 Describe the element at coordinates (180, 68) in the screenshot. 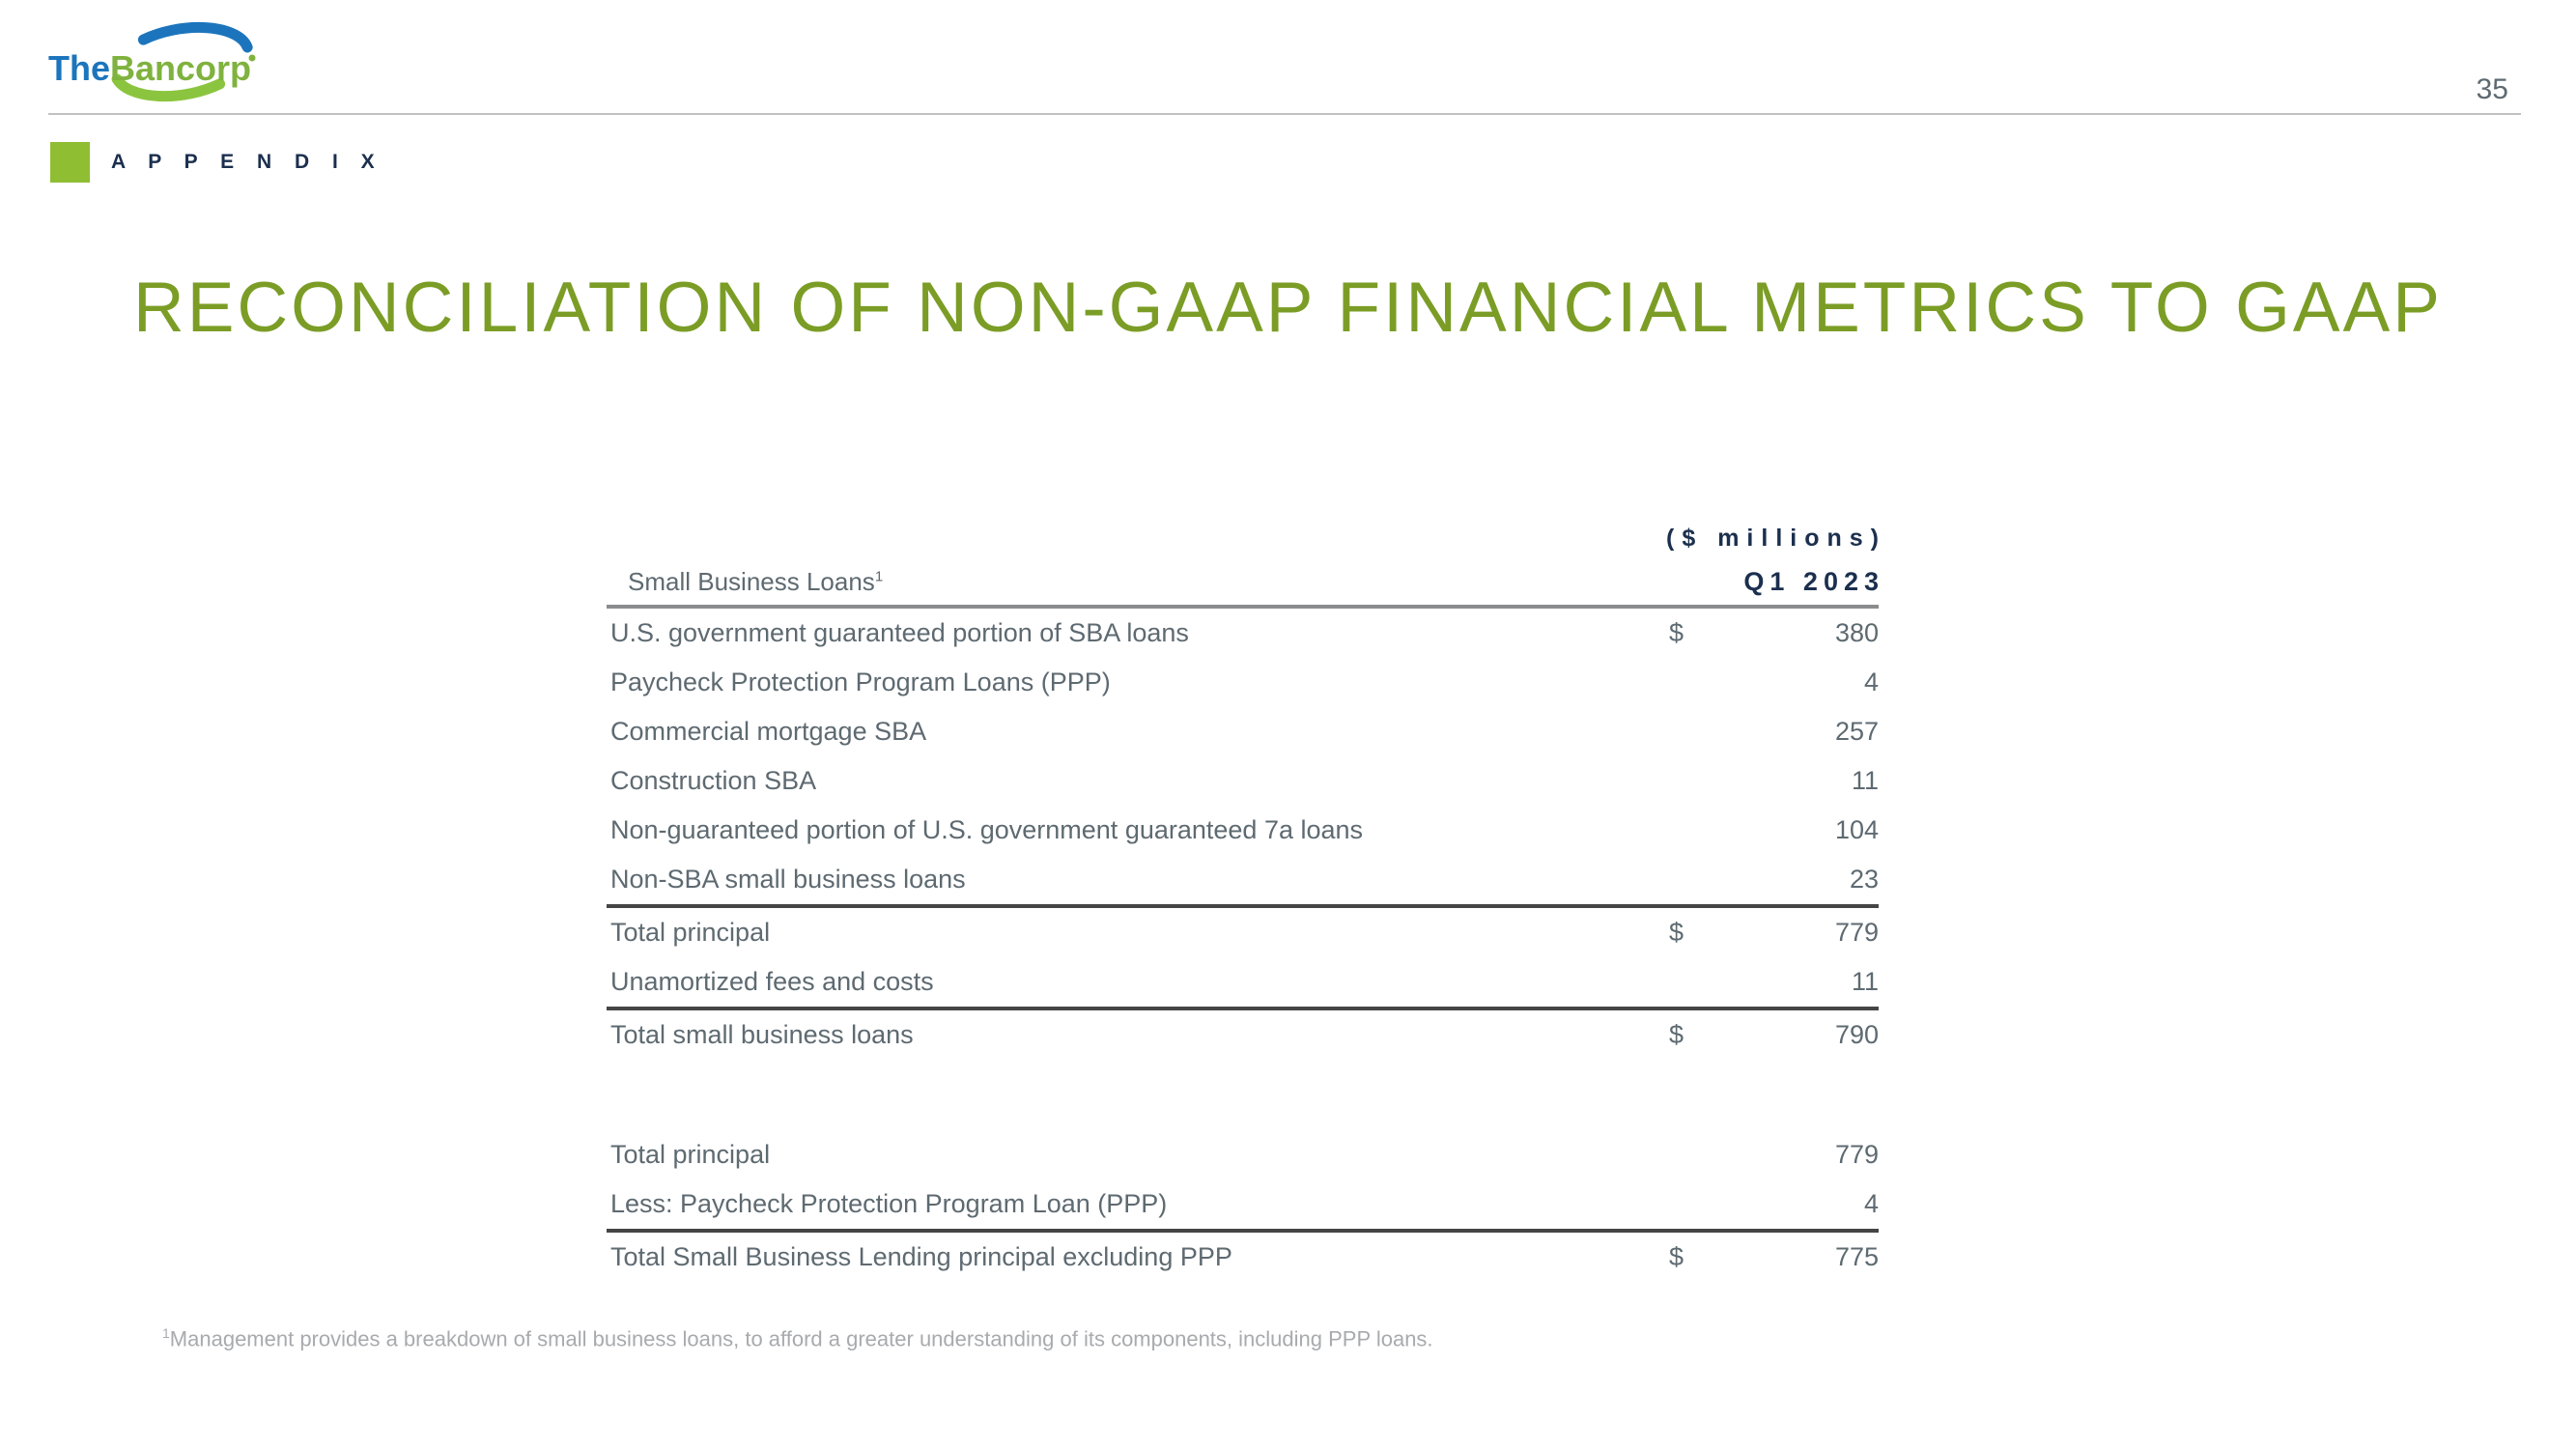

I see `logo-word-bancorp: Bancorp` at that location.